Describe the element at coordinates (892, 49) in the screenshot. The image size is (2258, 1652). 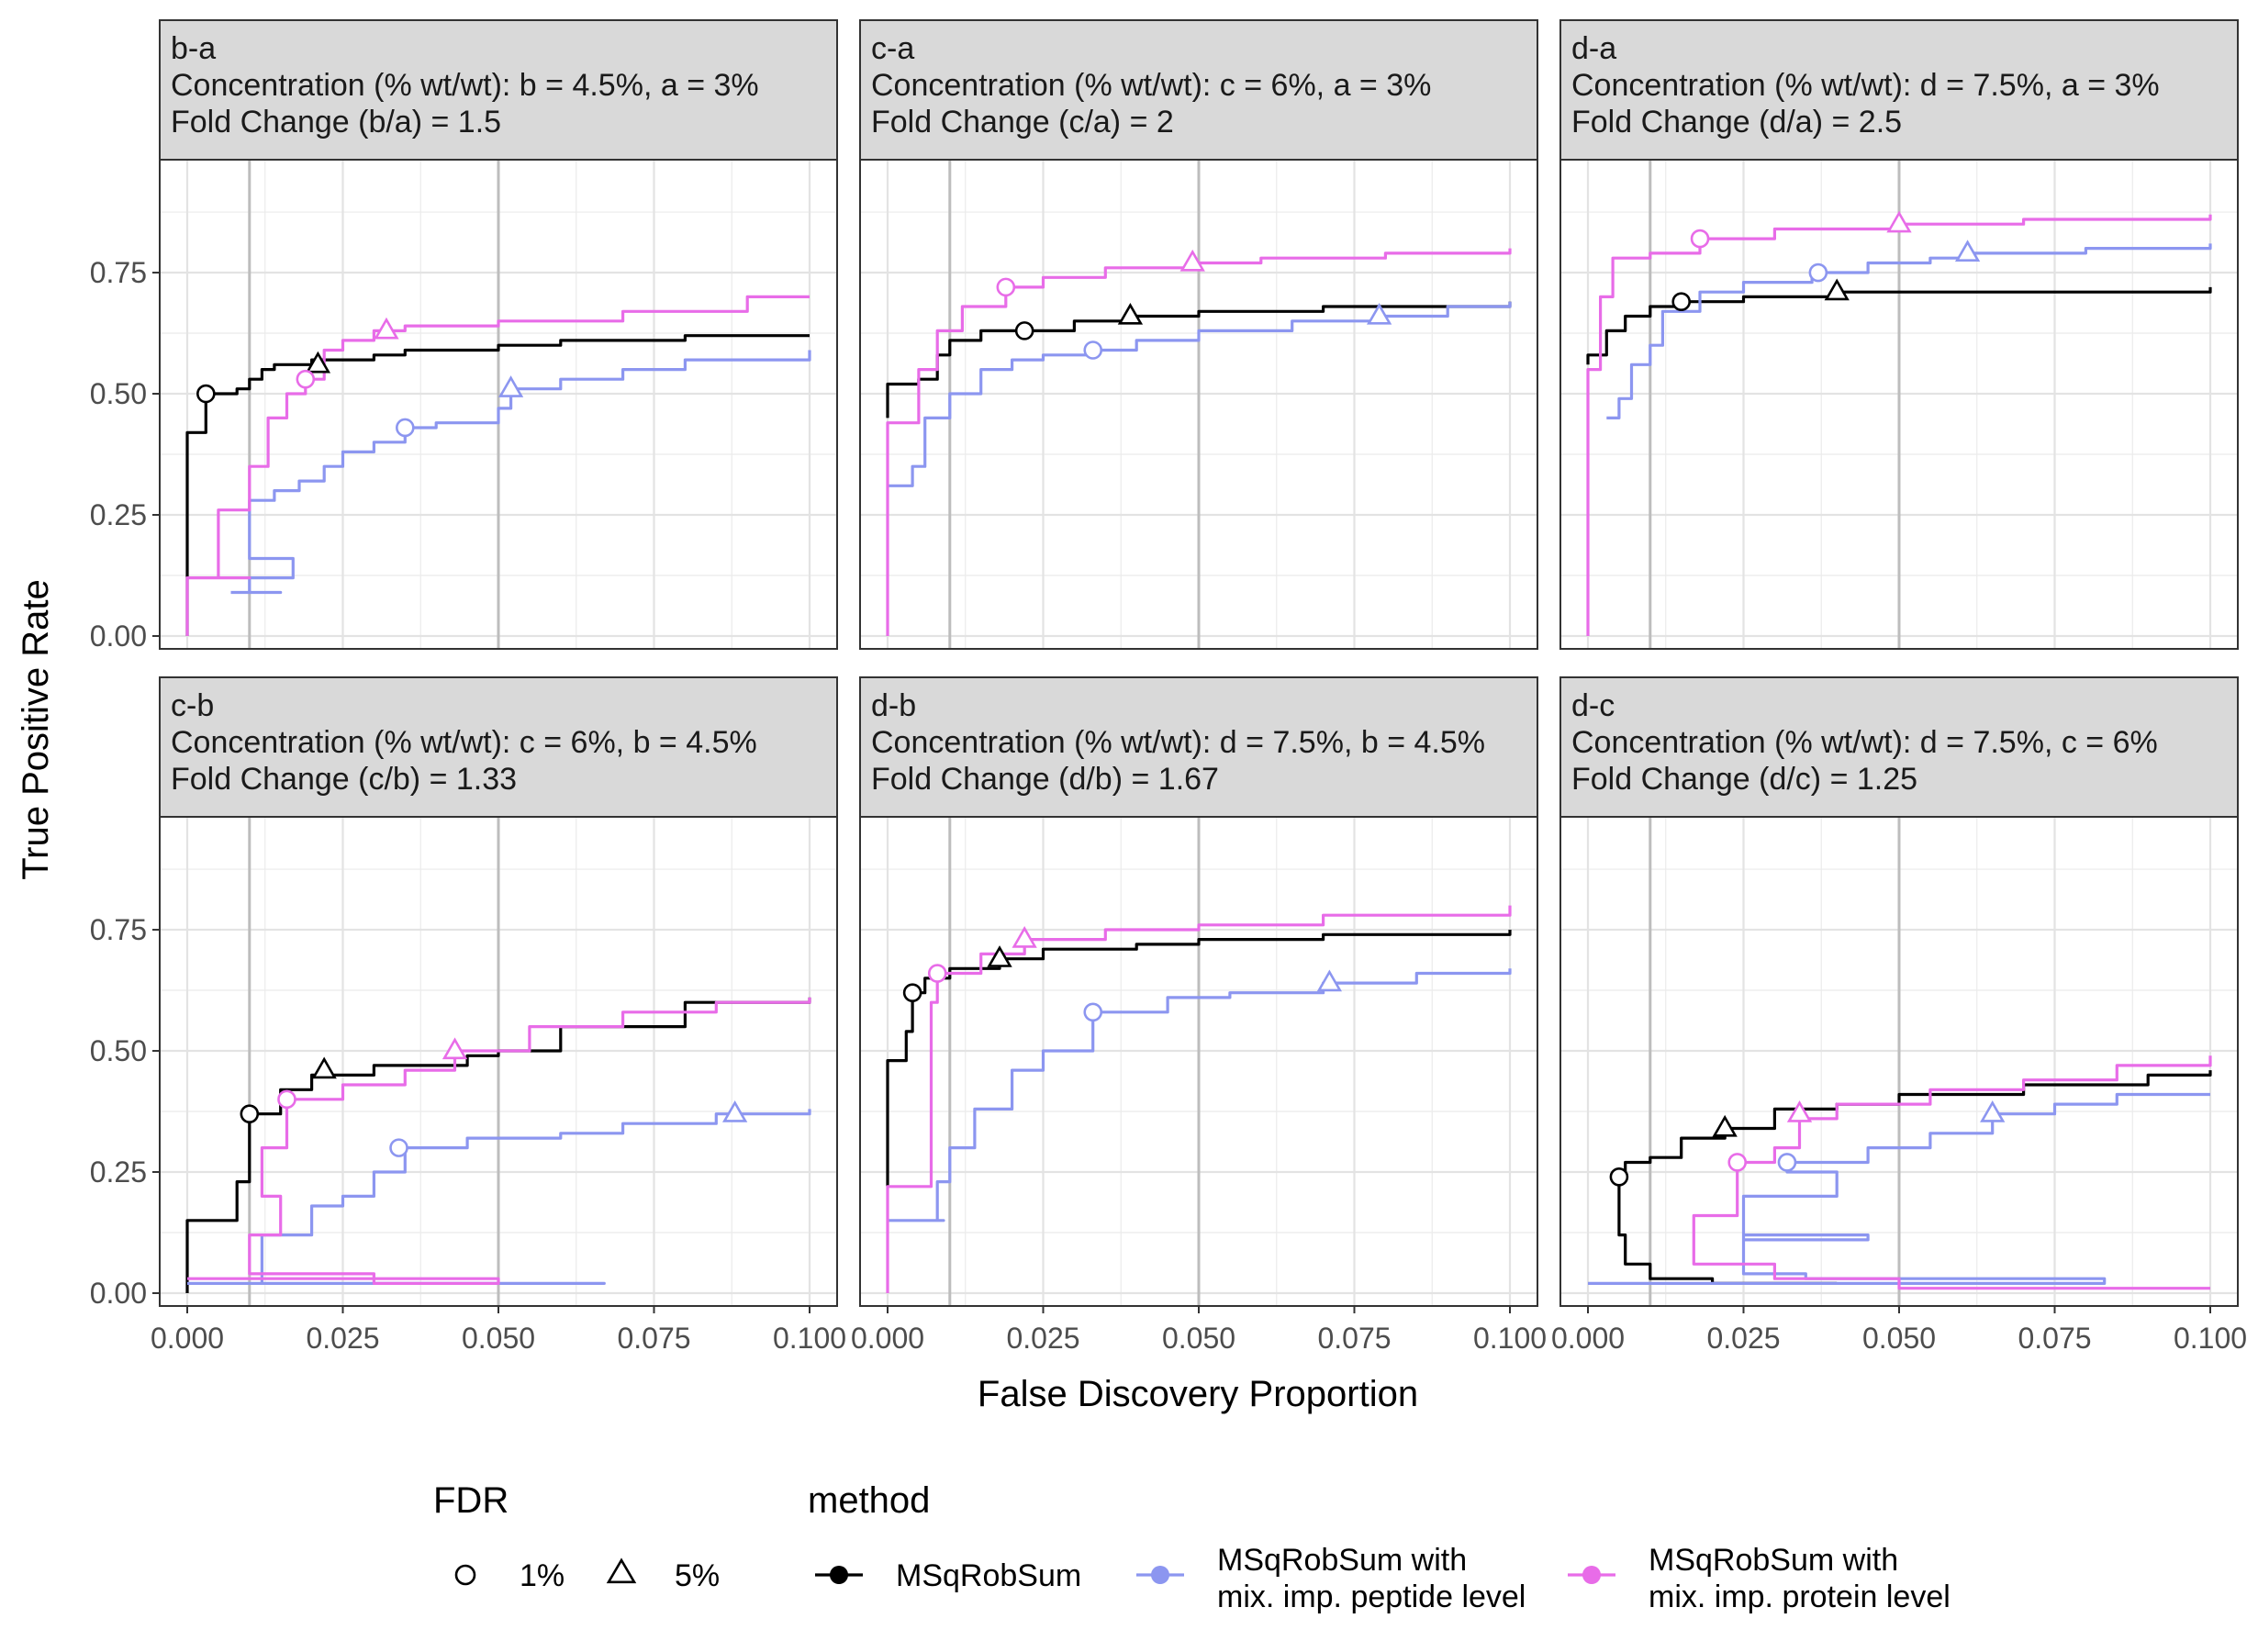
I see `facet-strip-line: c-a` at that location.